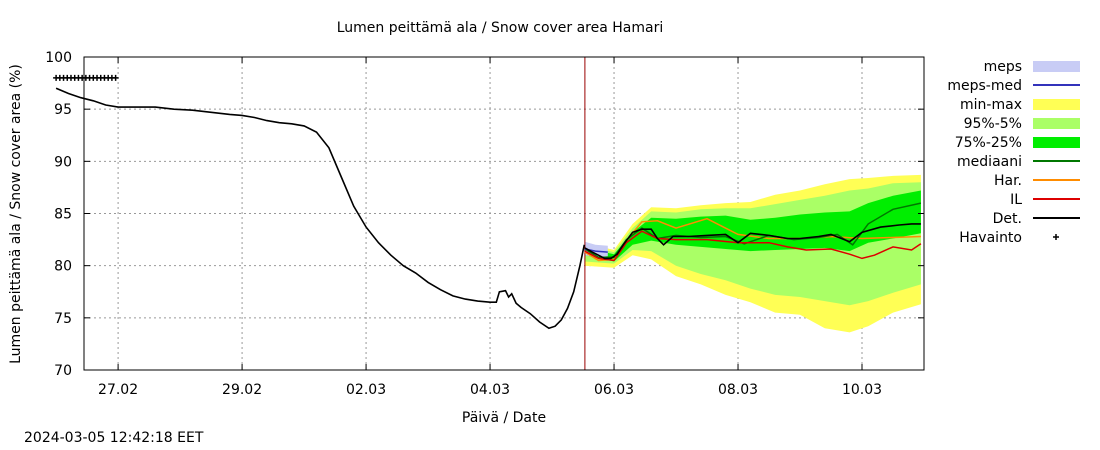  Describe the element at coordinates (63, 110) in the screenshot. I see `y-tick-label: 95` at that location.